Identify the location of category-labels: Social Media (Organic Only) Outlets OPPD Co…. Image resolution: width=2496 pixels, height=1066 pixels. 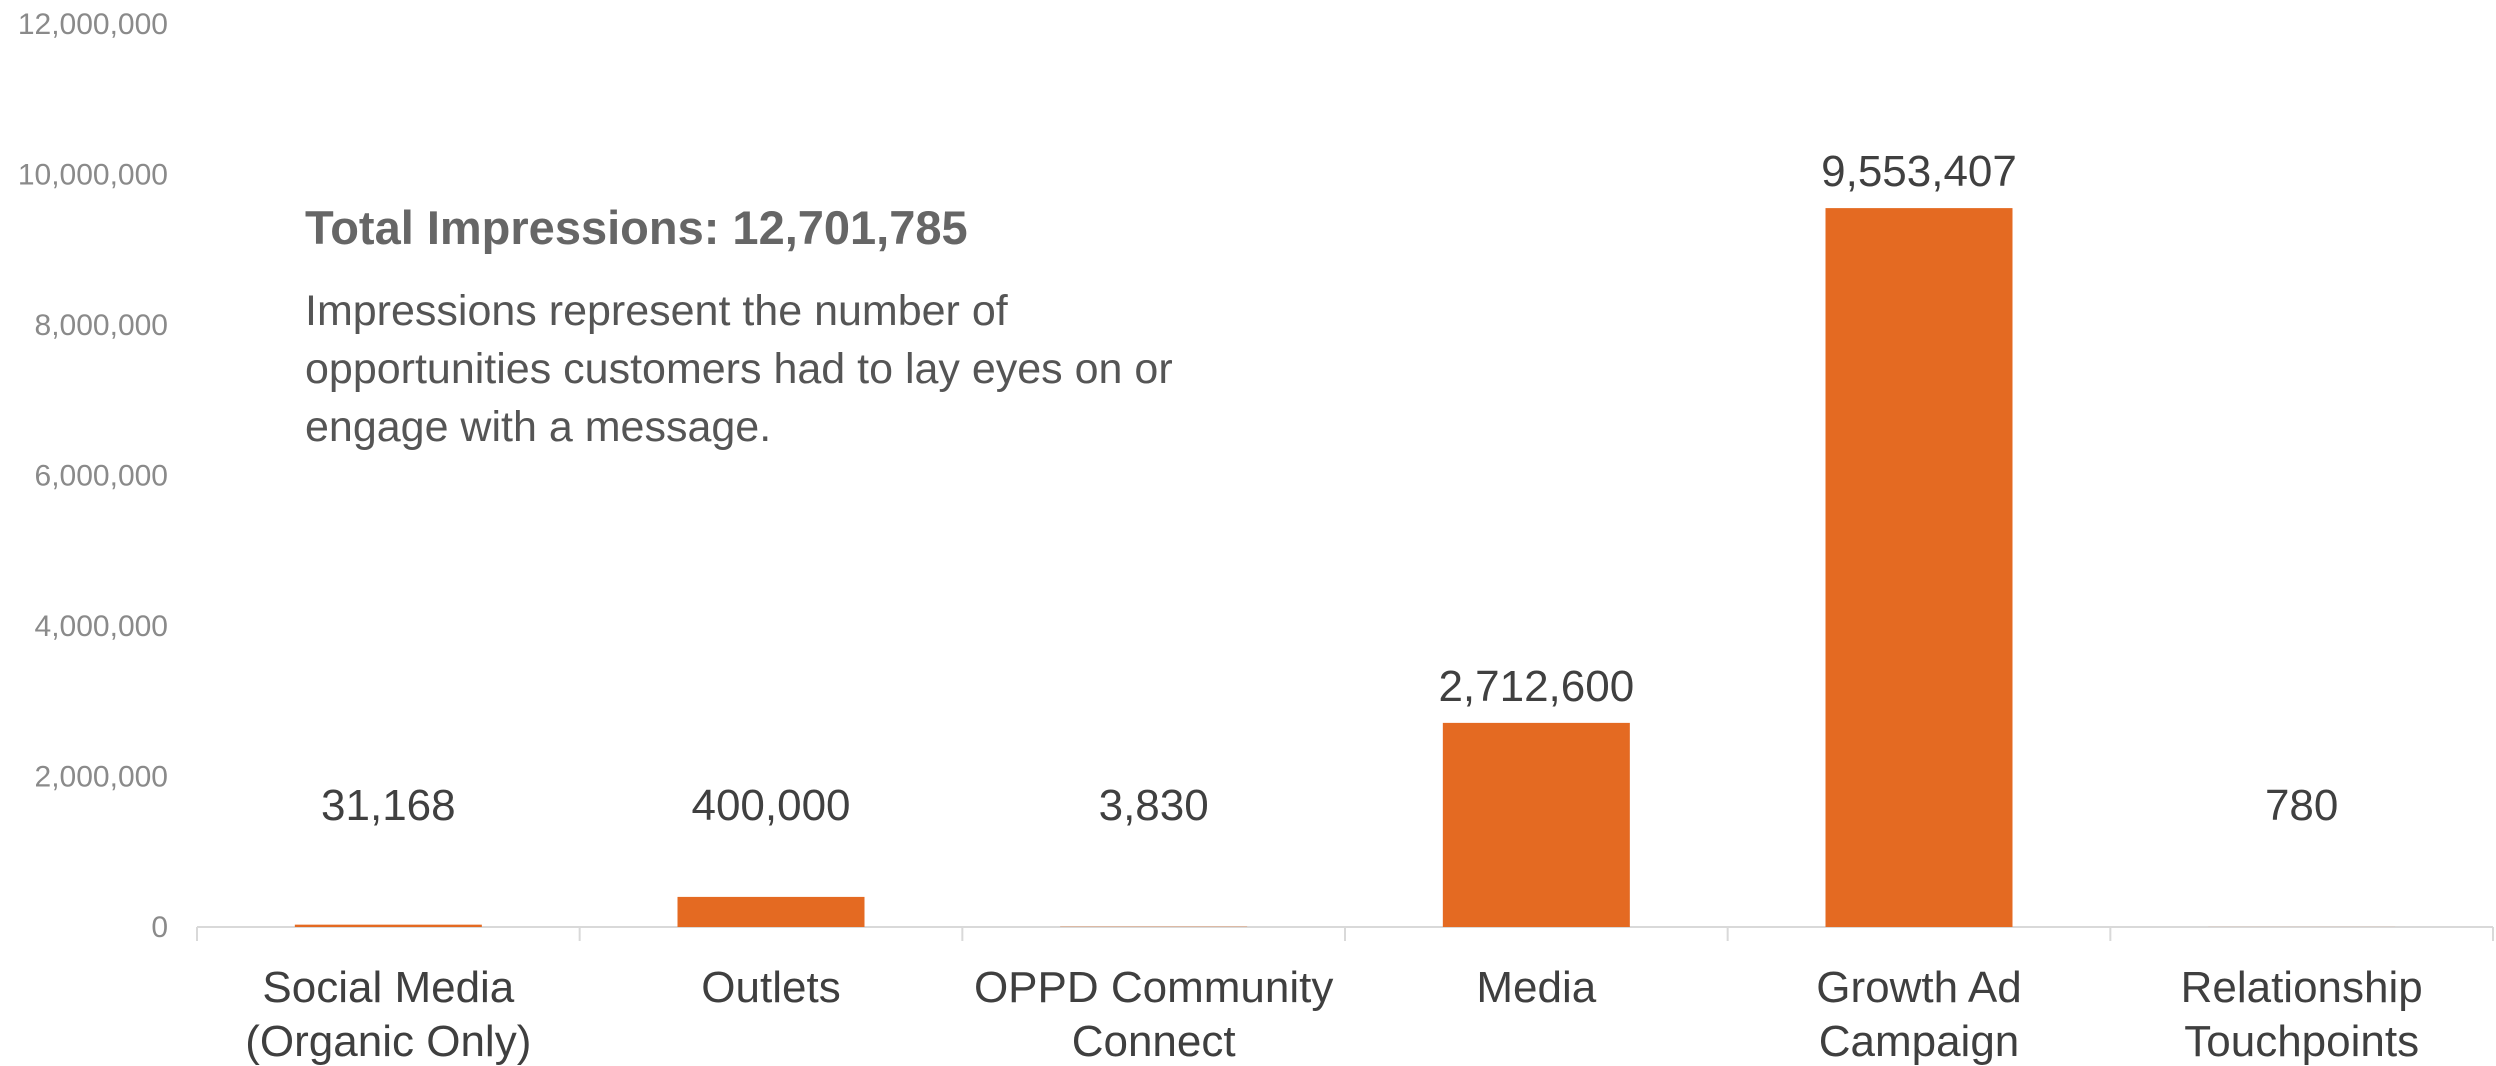
(1333, 1014).